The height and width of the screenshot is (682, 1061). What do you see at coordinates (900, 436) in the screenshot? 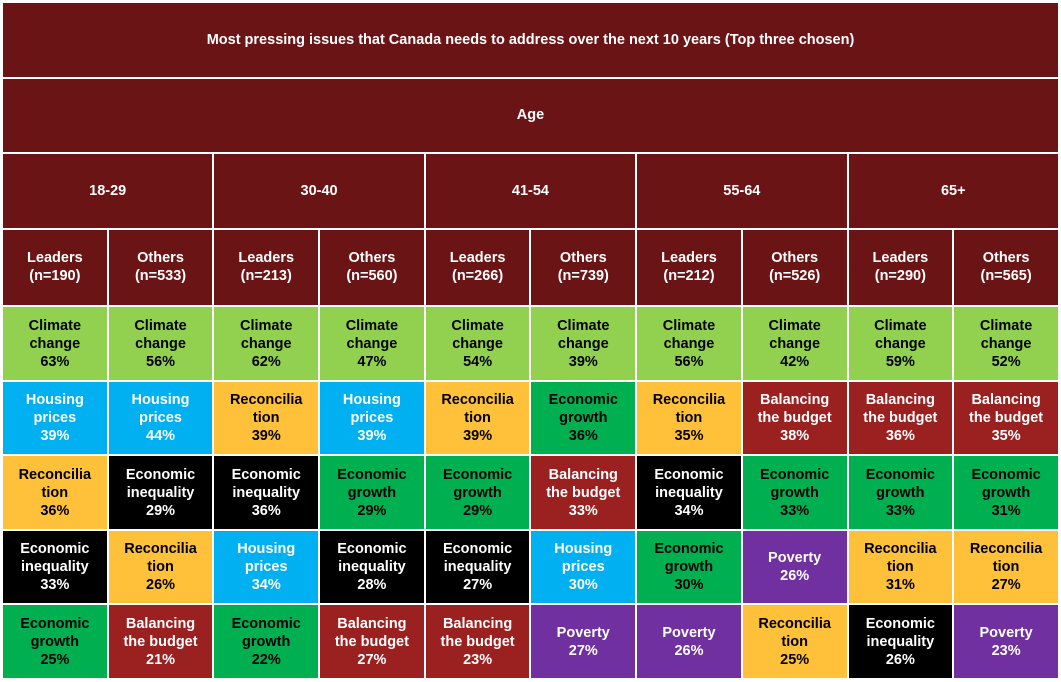
I see `issue-percent: 36%` at bounding box center [900, 436].